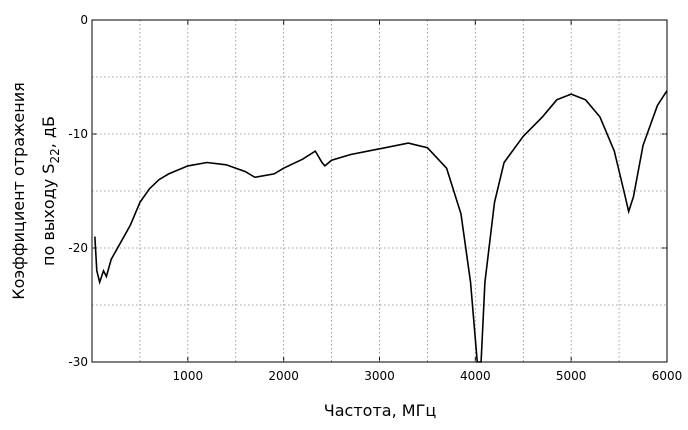 Image resolution: width=688 pixels, height=430 pixels. Describe the element at coordinates (667, 376) in the screenshot. I see `x-tick-label: 6000` at that location.